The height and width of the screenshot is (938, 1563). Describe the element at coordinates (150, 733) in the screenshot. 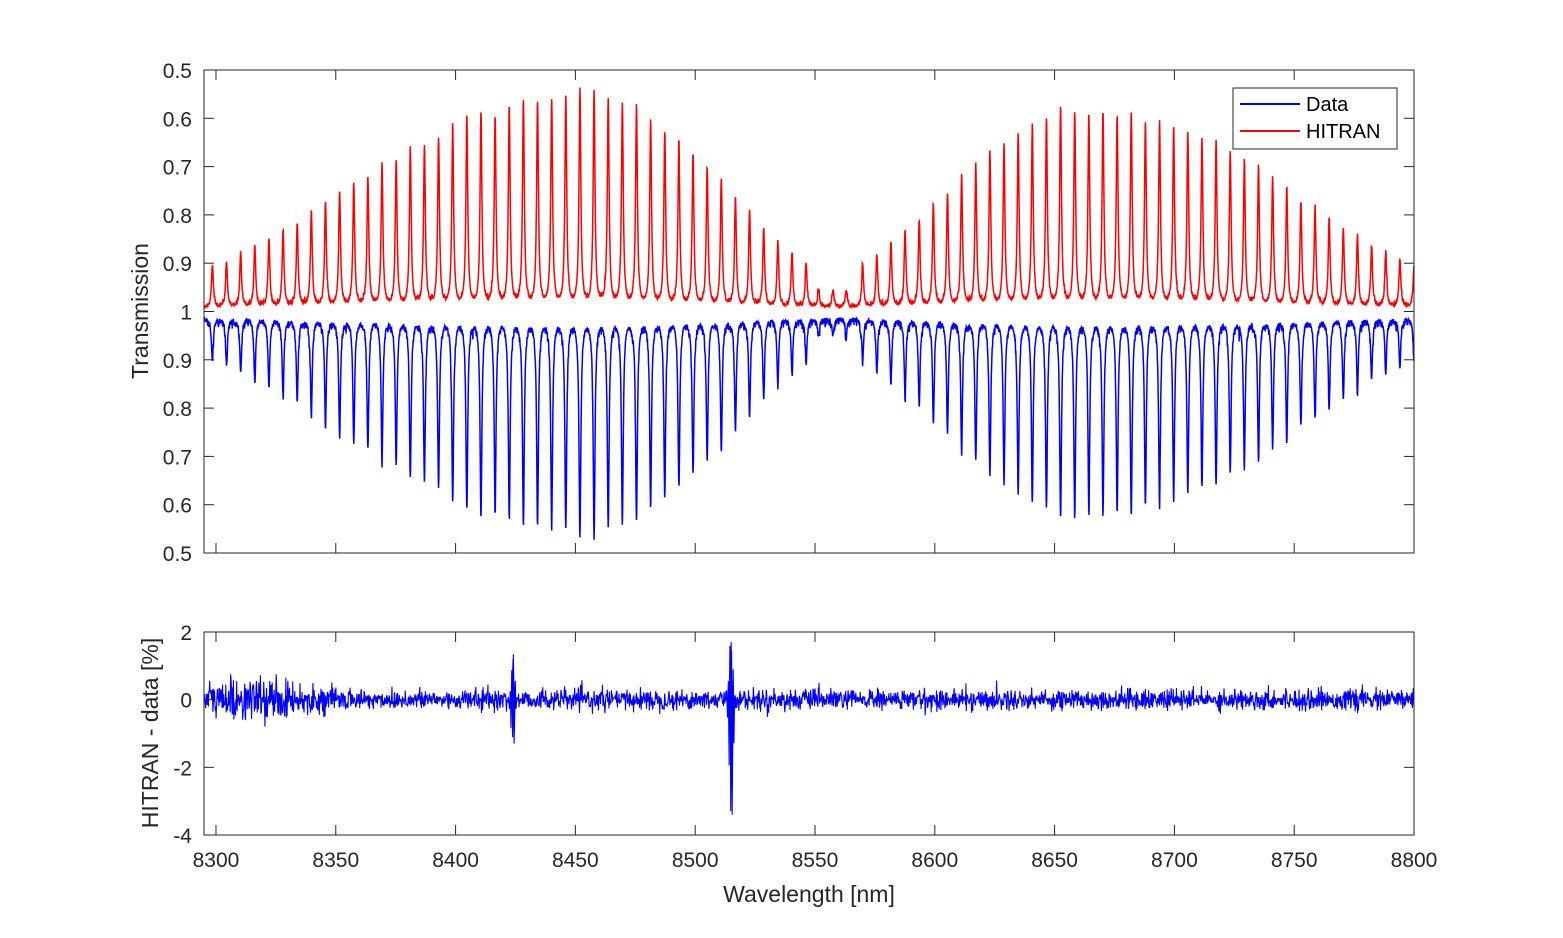

I see `residual-ylabel: HITRAN - data [%]` at that location.